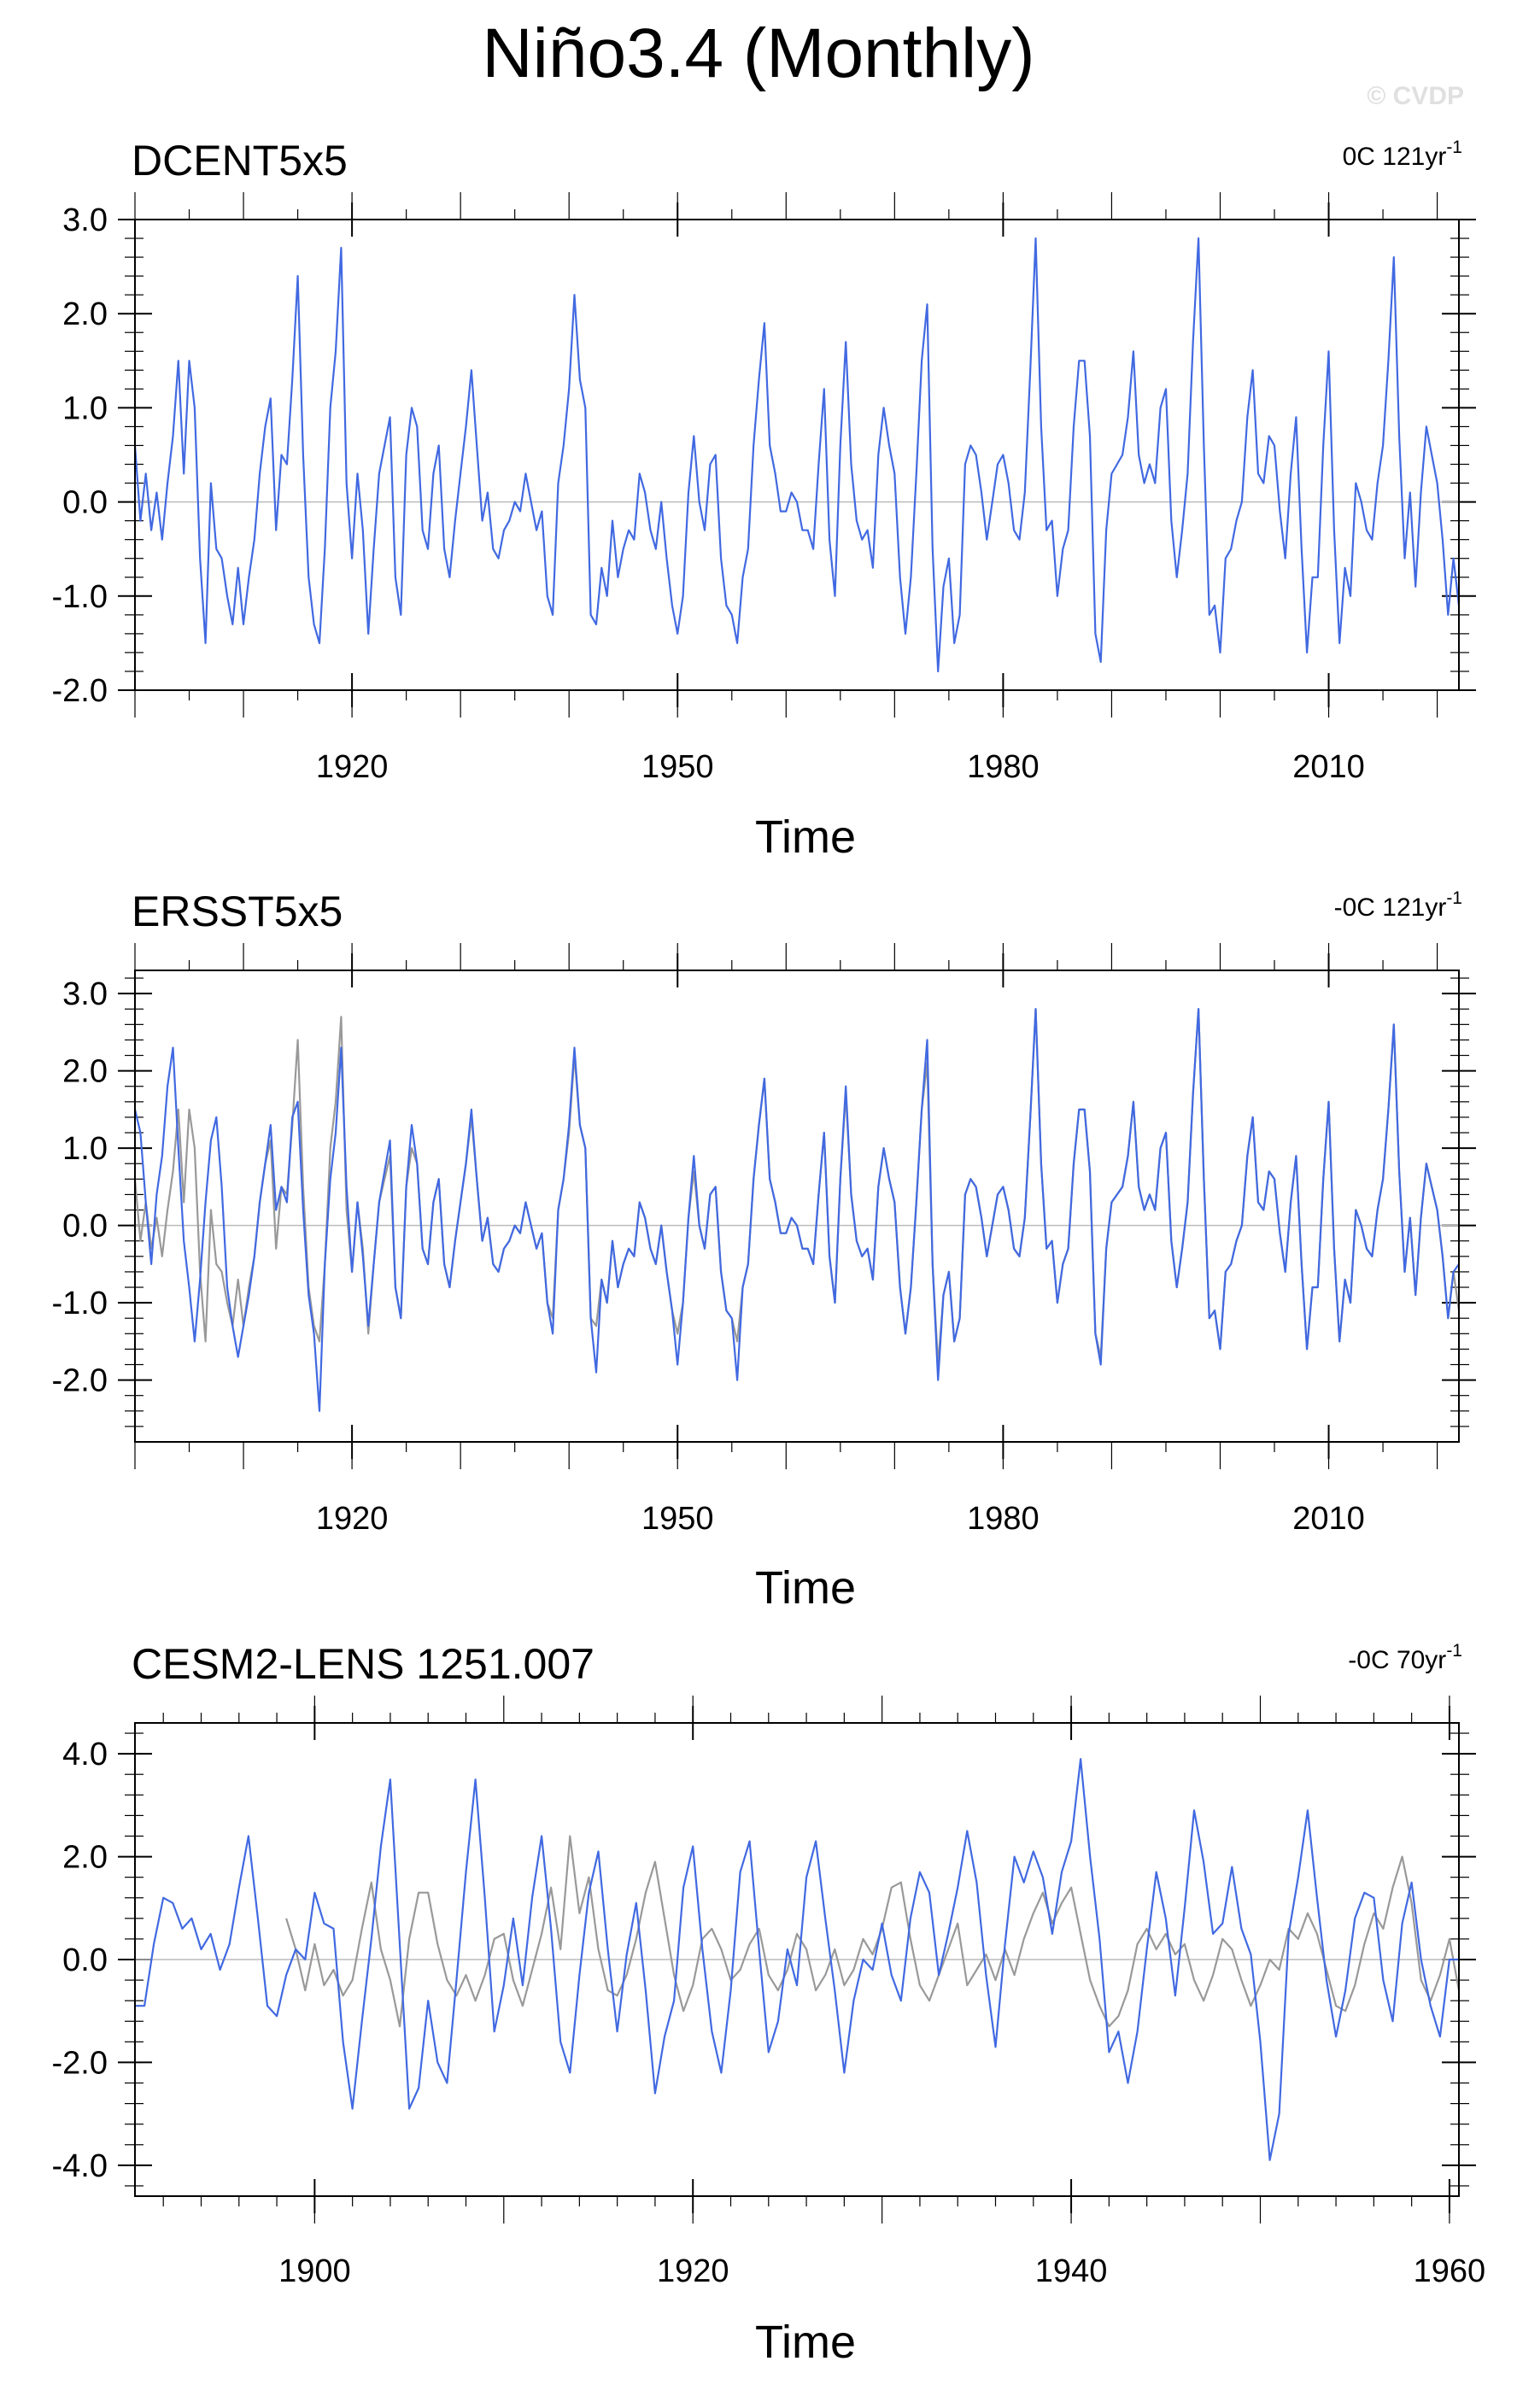 The height and width of the screenshot is (2408, 1517). I want to click on y-tick-label: 4.0, so click(85, 1754).